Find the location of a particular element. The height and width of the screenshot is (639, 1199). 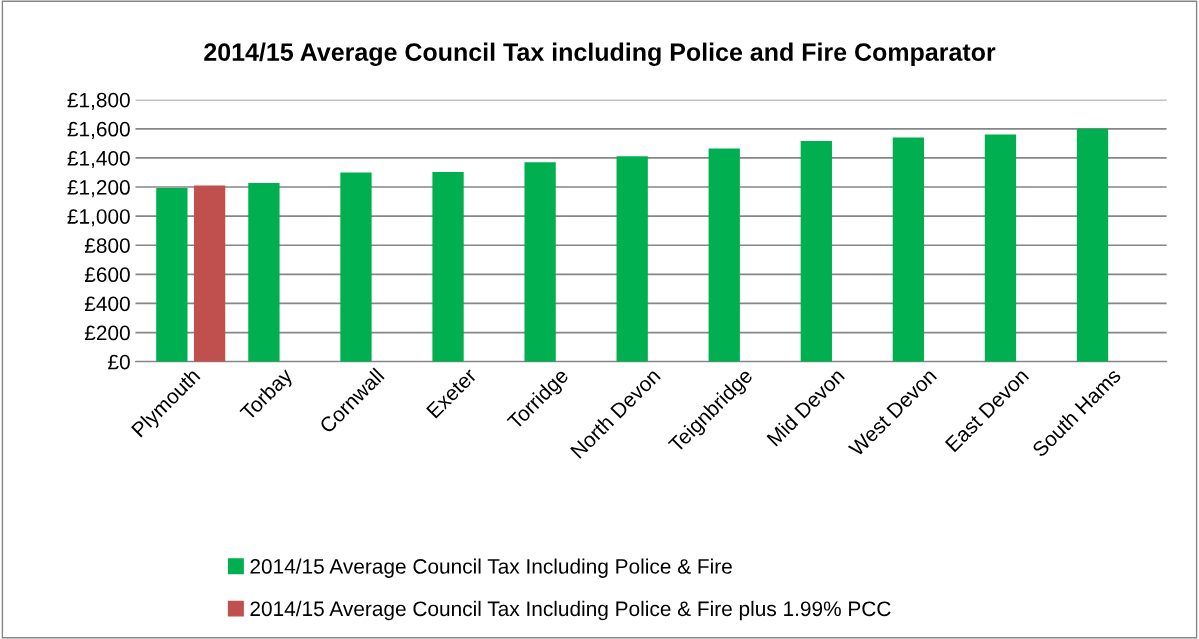

legend-label: 2014/15 Average Council Tax Including Police & Fire is located at coordinates (491, 568).